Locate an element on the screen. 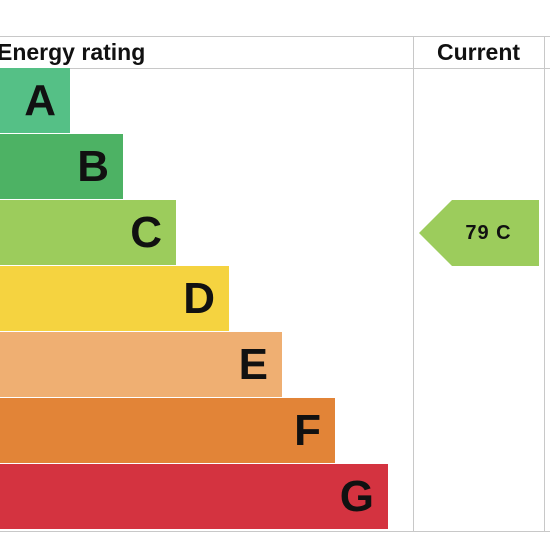 This screenshot has height=550, width=550. band-a: A is located at coordinates (35, 100).